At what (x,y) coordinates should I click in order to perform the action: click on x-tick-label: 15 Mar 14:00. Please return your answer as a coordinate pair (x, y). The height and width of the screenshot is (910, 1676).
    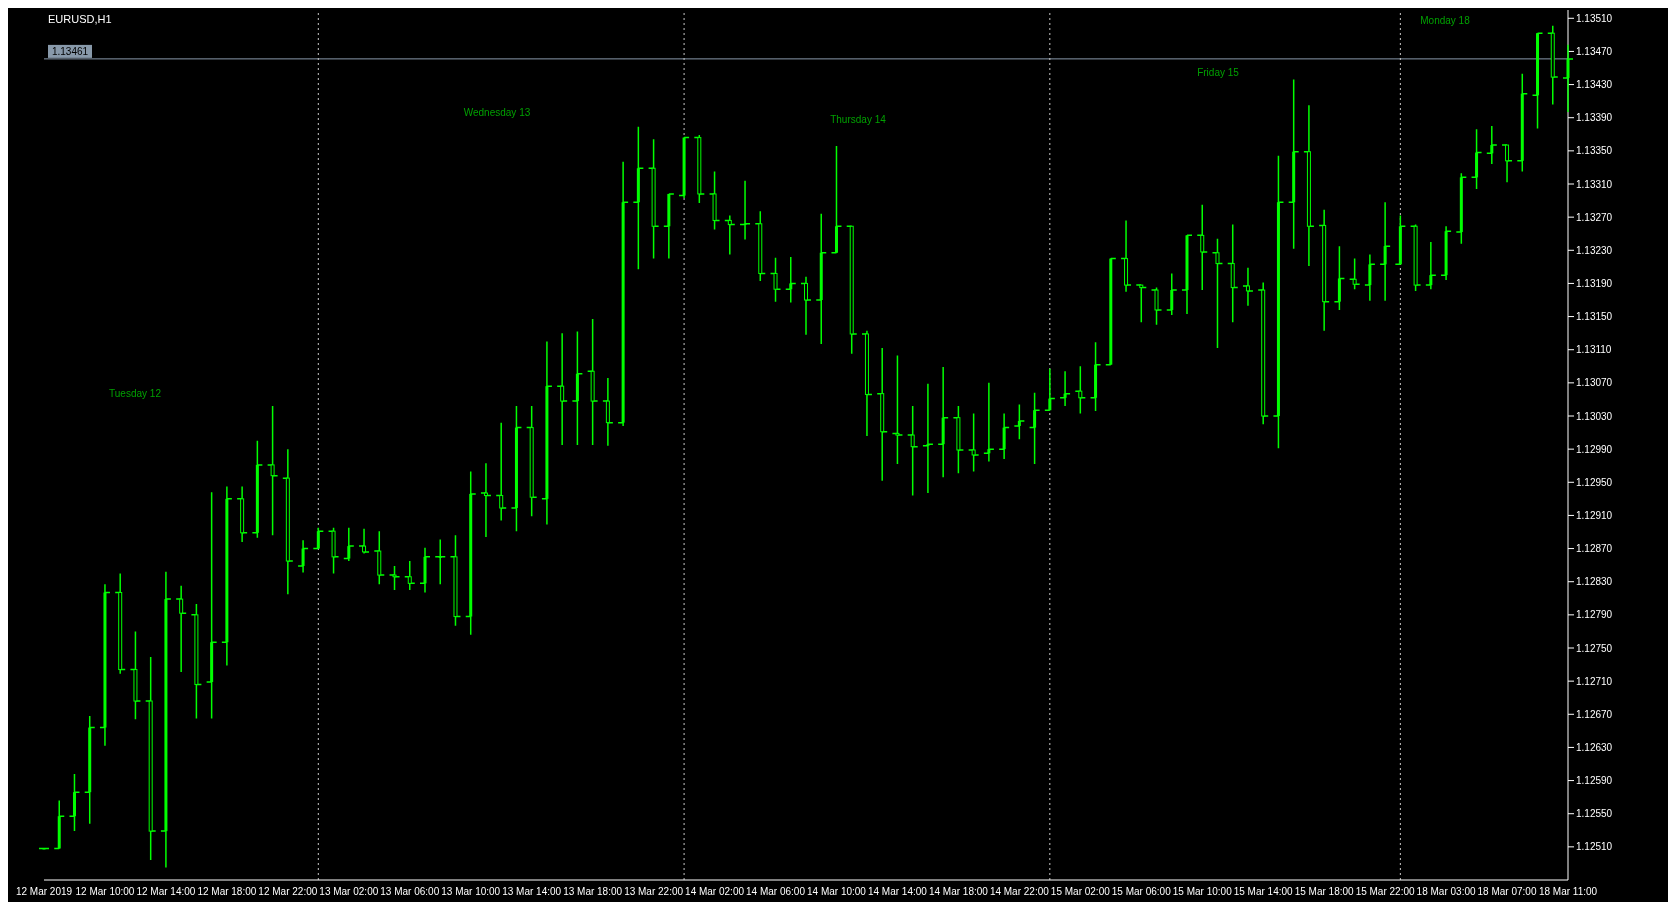
    Looking at the image, I should click on (1263, 892).